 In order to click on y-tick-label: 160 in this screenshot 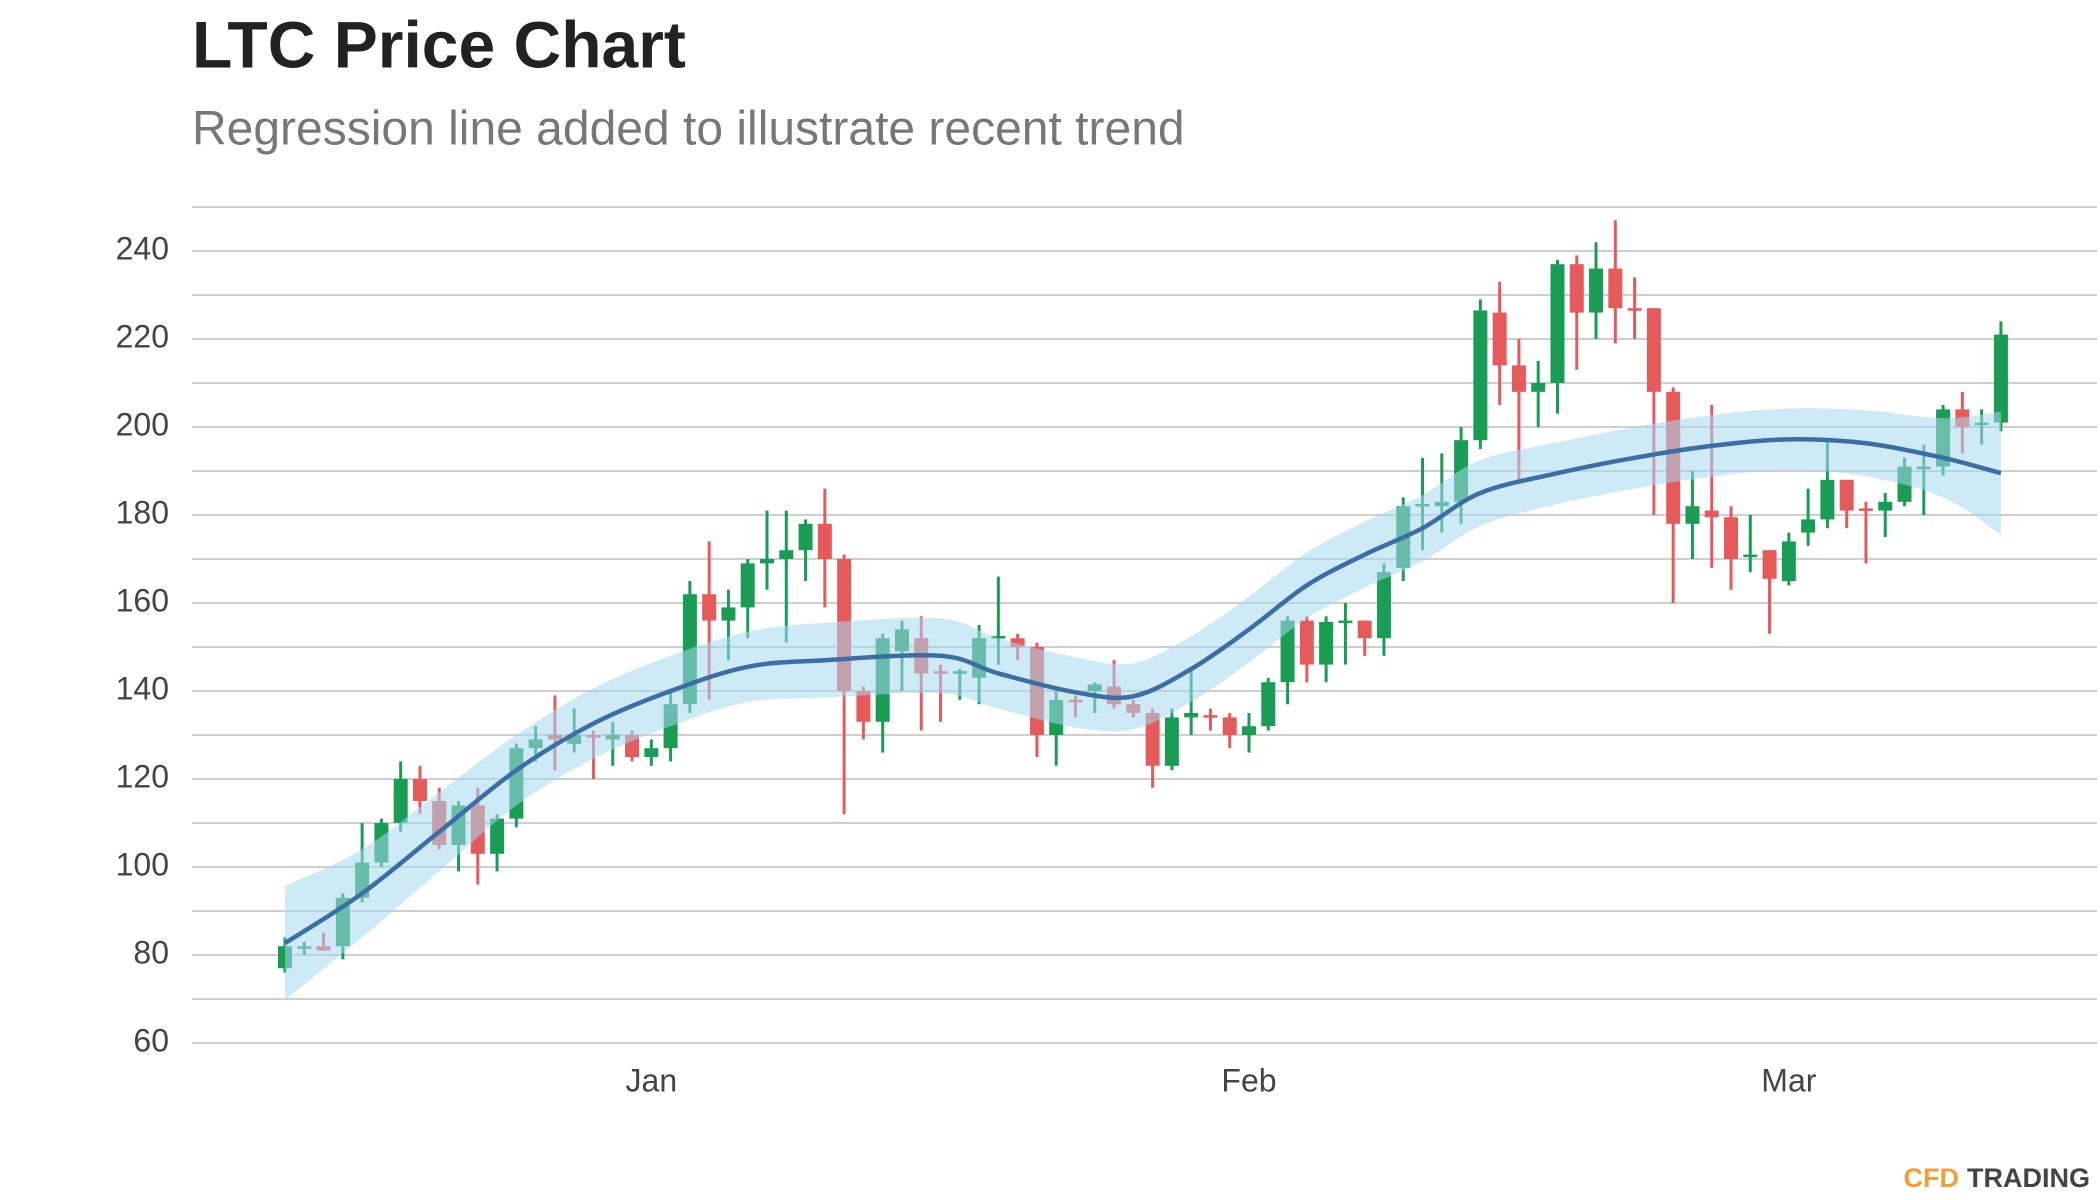, I will do `click(142, 600)`.